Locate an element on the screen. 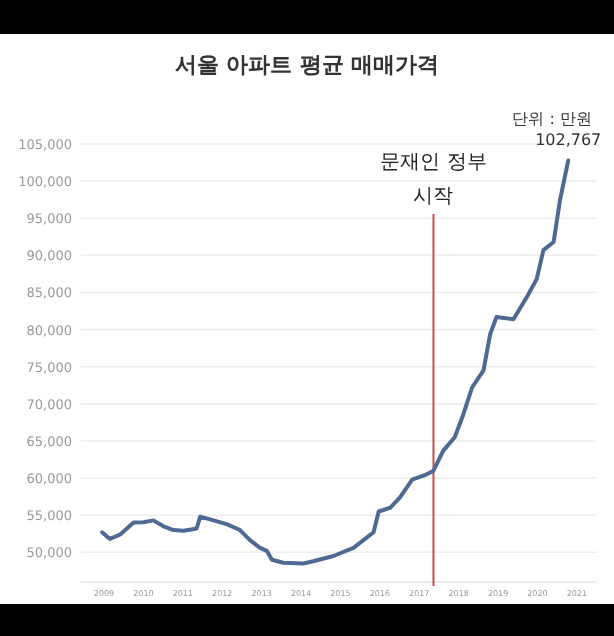 This screenshot has height=636, width=614. ref-line-label: 문재인 정부 시작 is located at coordinates (433, 180).